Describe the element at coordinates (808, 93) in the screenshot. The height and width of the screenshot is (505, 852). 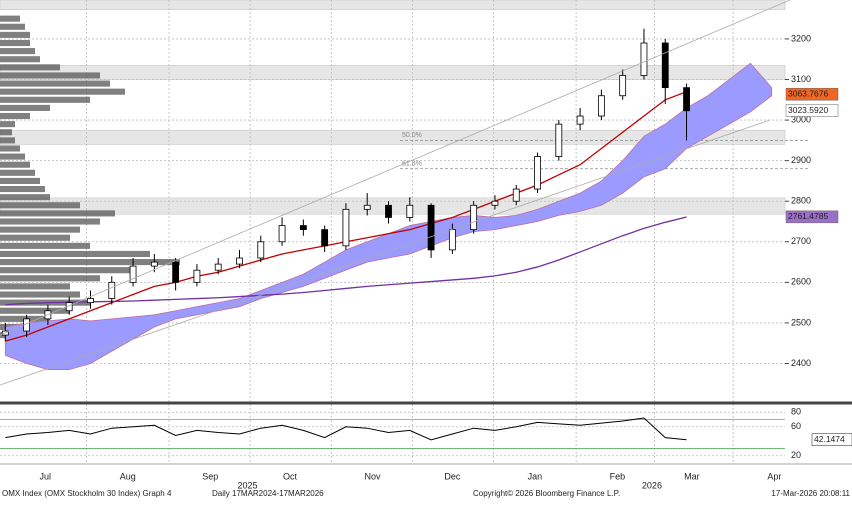
I see `price-label: 3063.7676` at that location.